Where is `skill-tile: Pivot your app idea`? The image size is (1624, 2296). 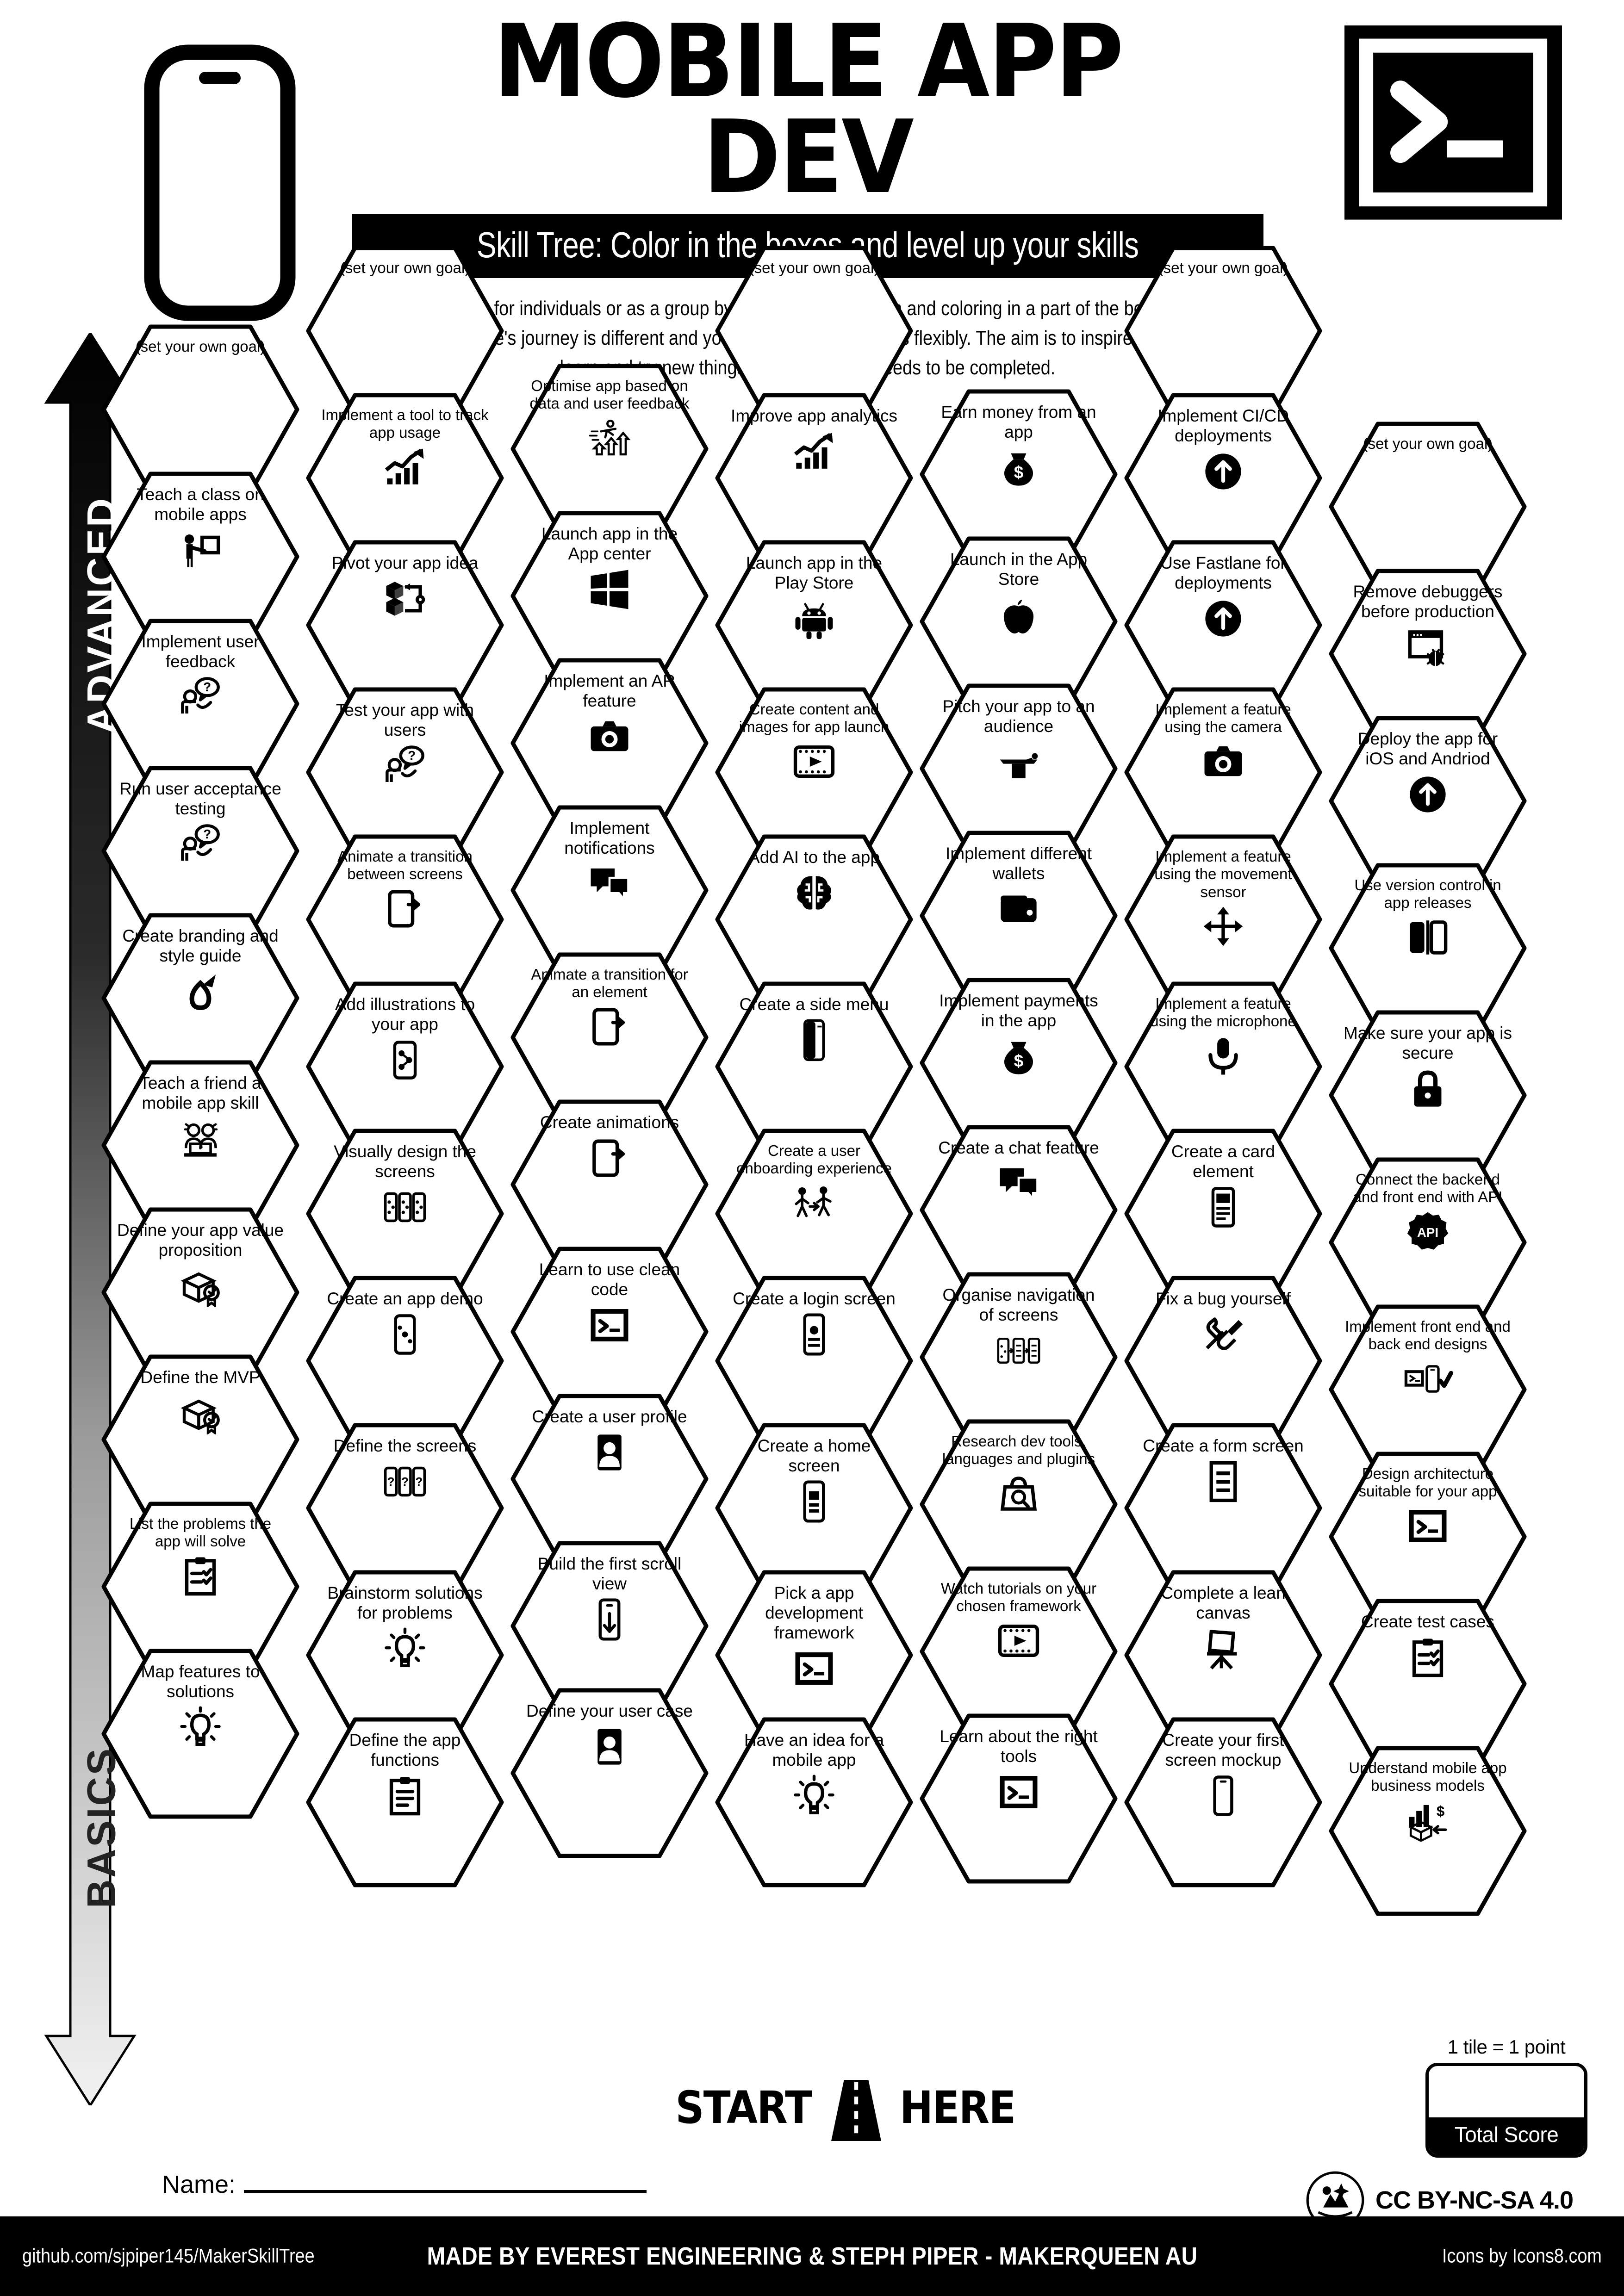 skill-tile: Pivot your app idea is located at coordinates (404, 626).